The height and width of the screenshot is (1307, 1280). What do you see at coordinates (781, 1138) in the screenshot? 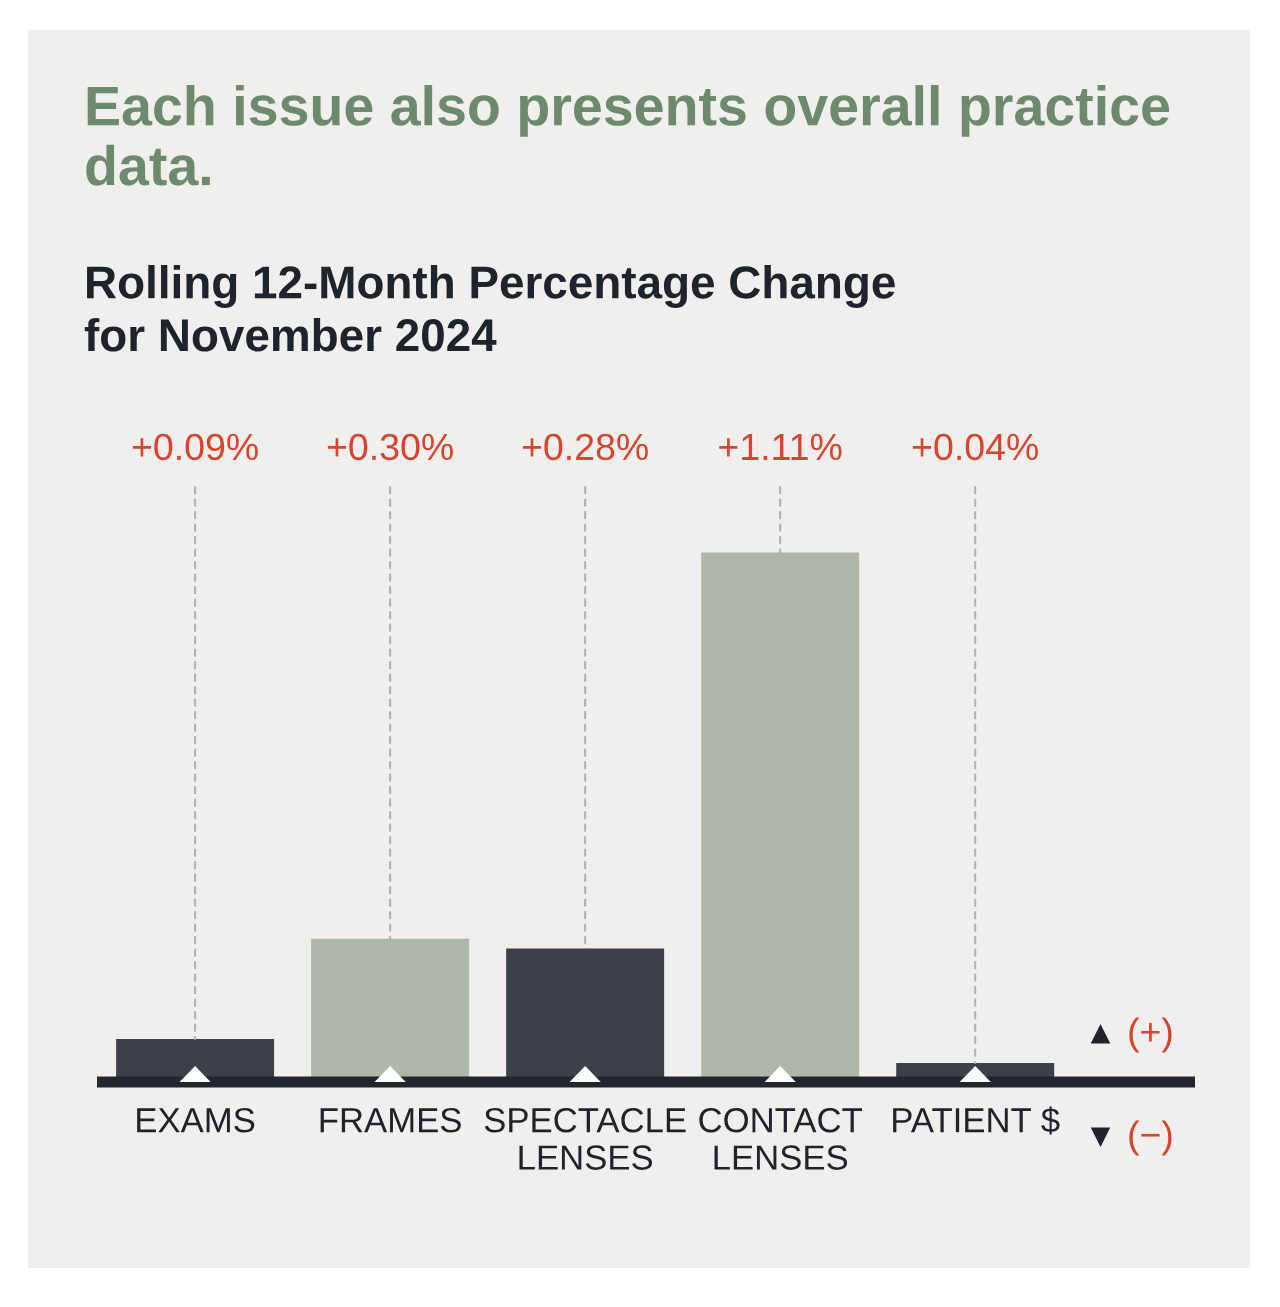
I see `x-tick-label: CONTACT LENSES` at bounding box center [781, 1138].